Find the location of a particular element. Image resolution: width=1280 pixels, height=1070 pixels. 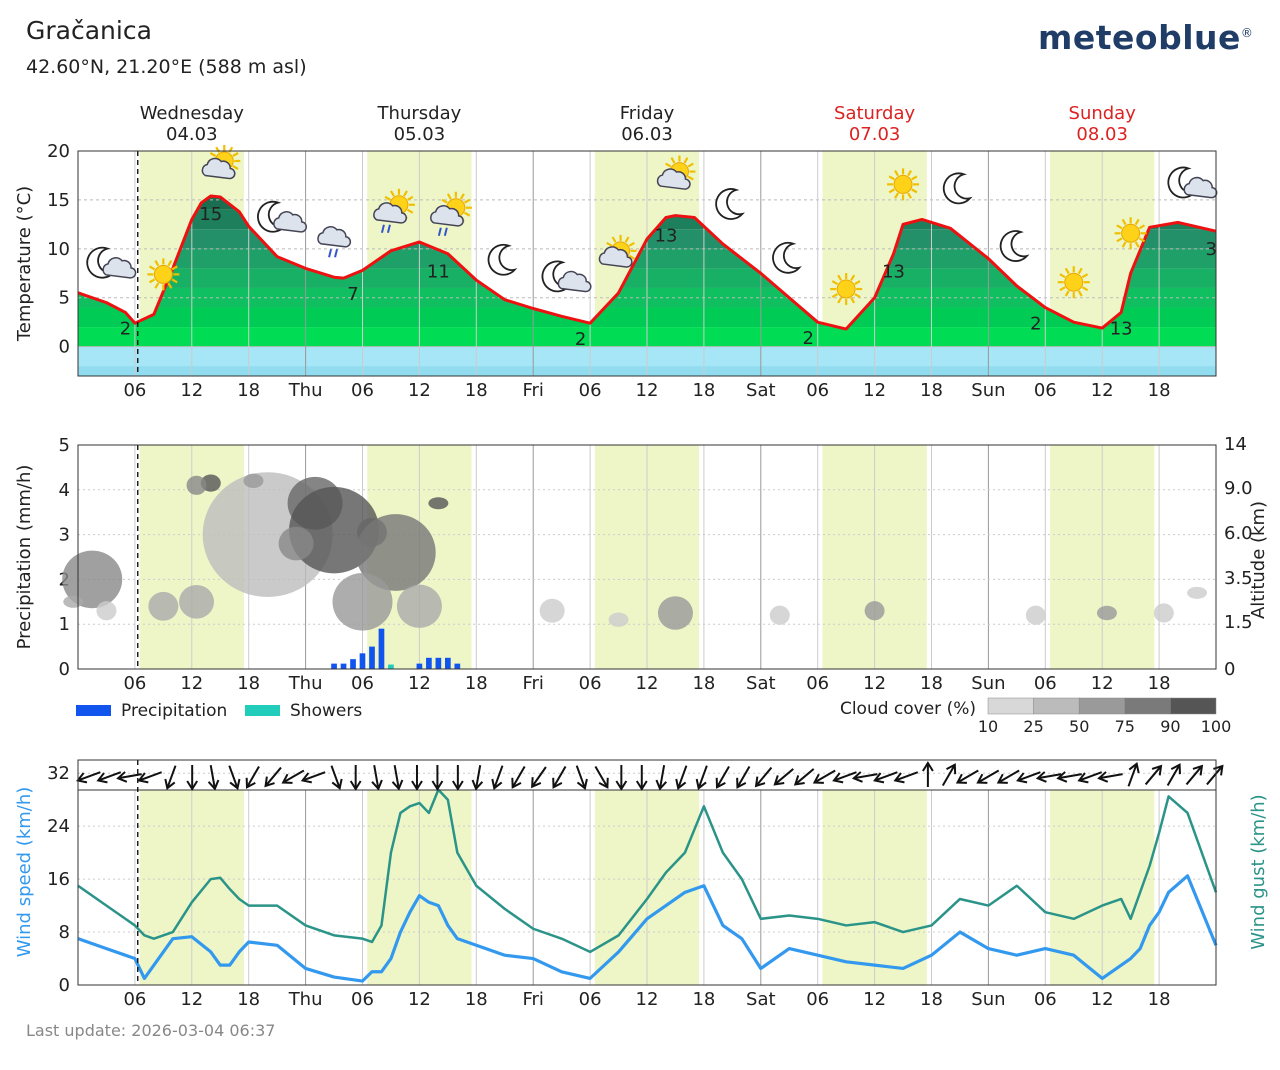

sun-icon is located at coordinates (846, 289).